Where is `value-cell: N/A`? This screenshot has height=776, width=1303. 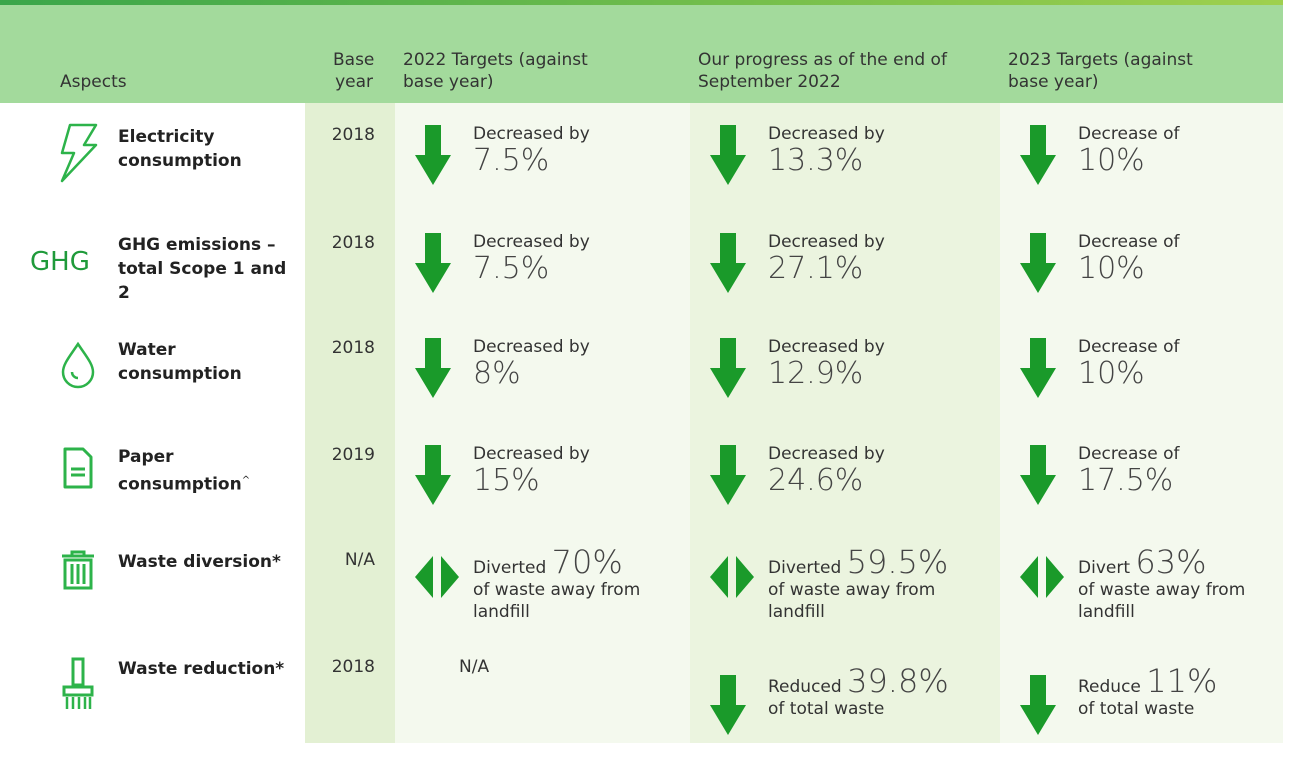 value-cell: N/A is located at coordinates (542, 689).